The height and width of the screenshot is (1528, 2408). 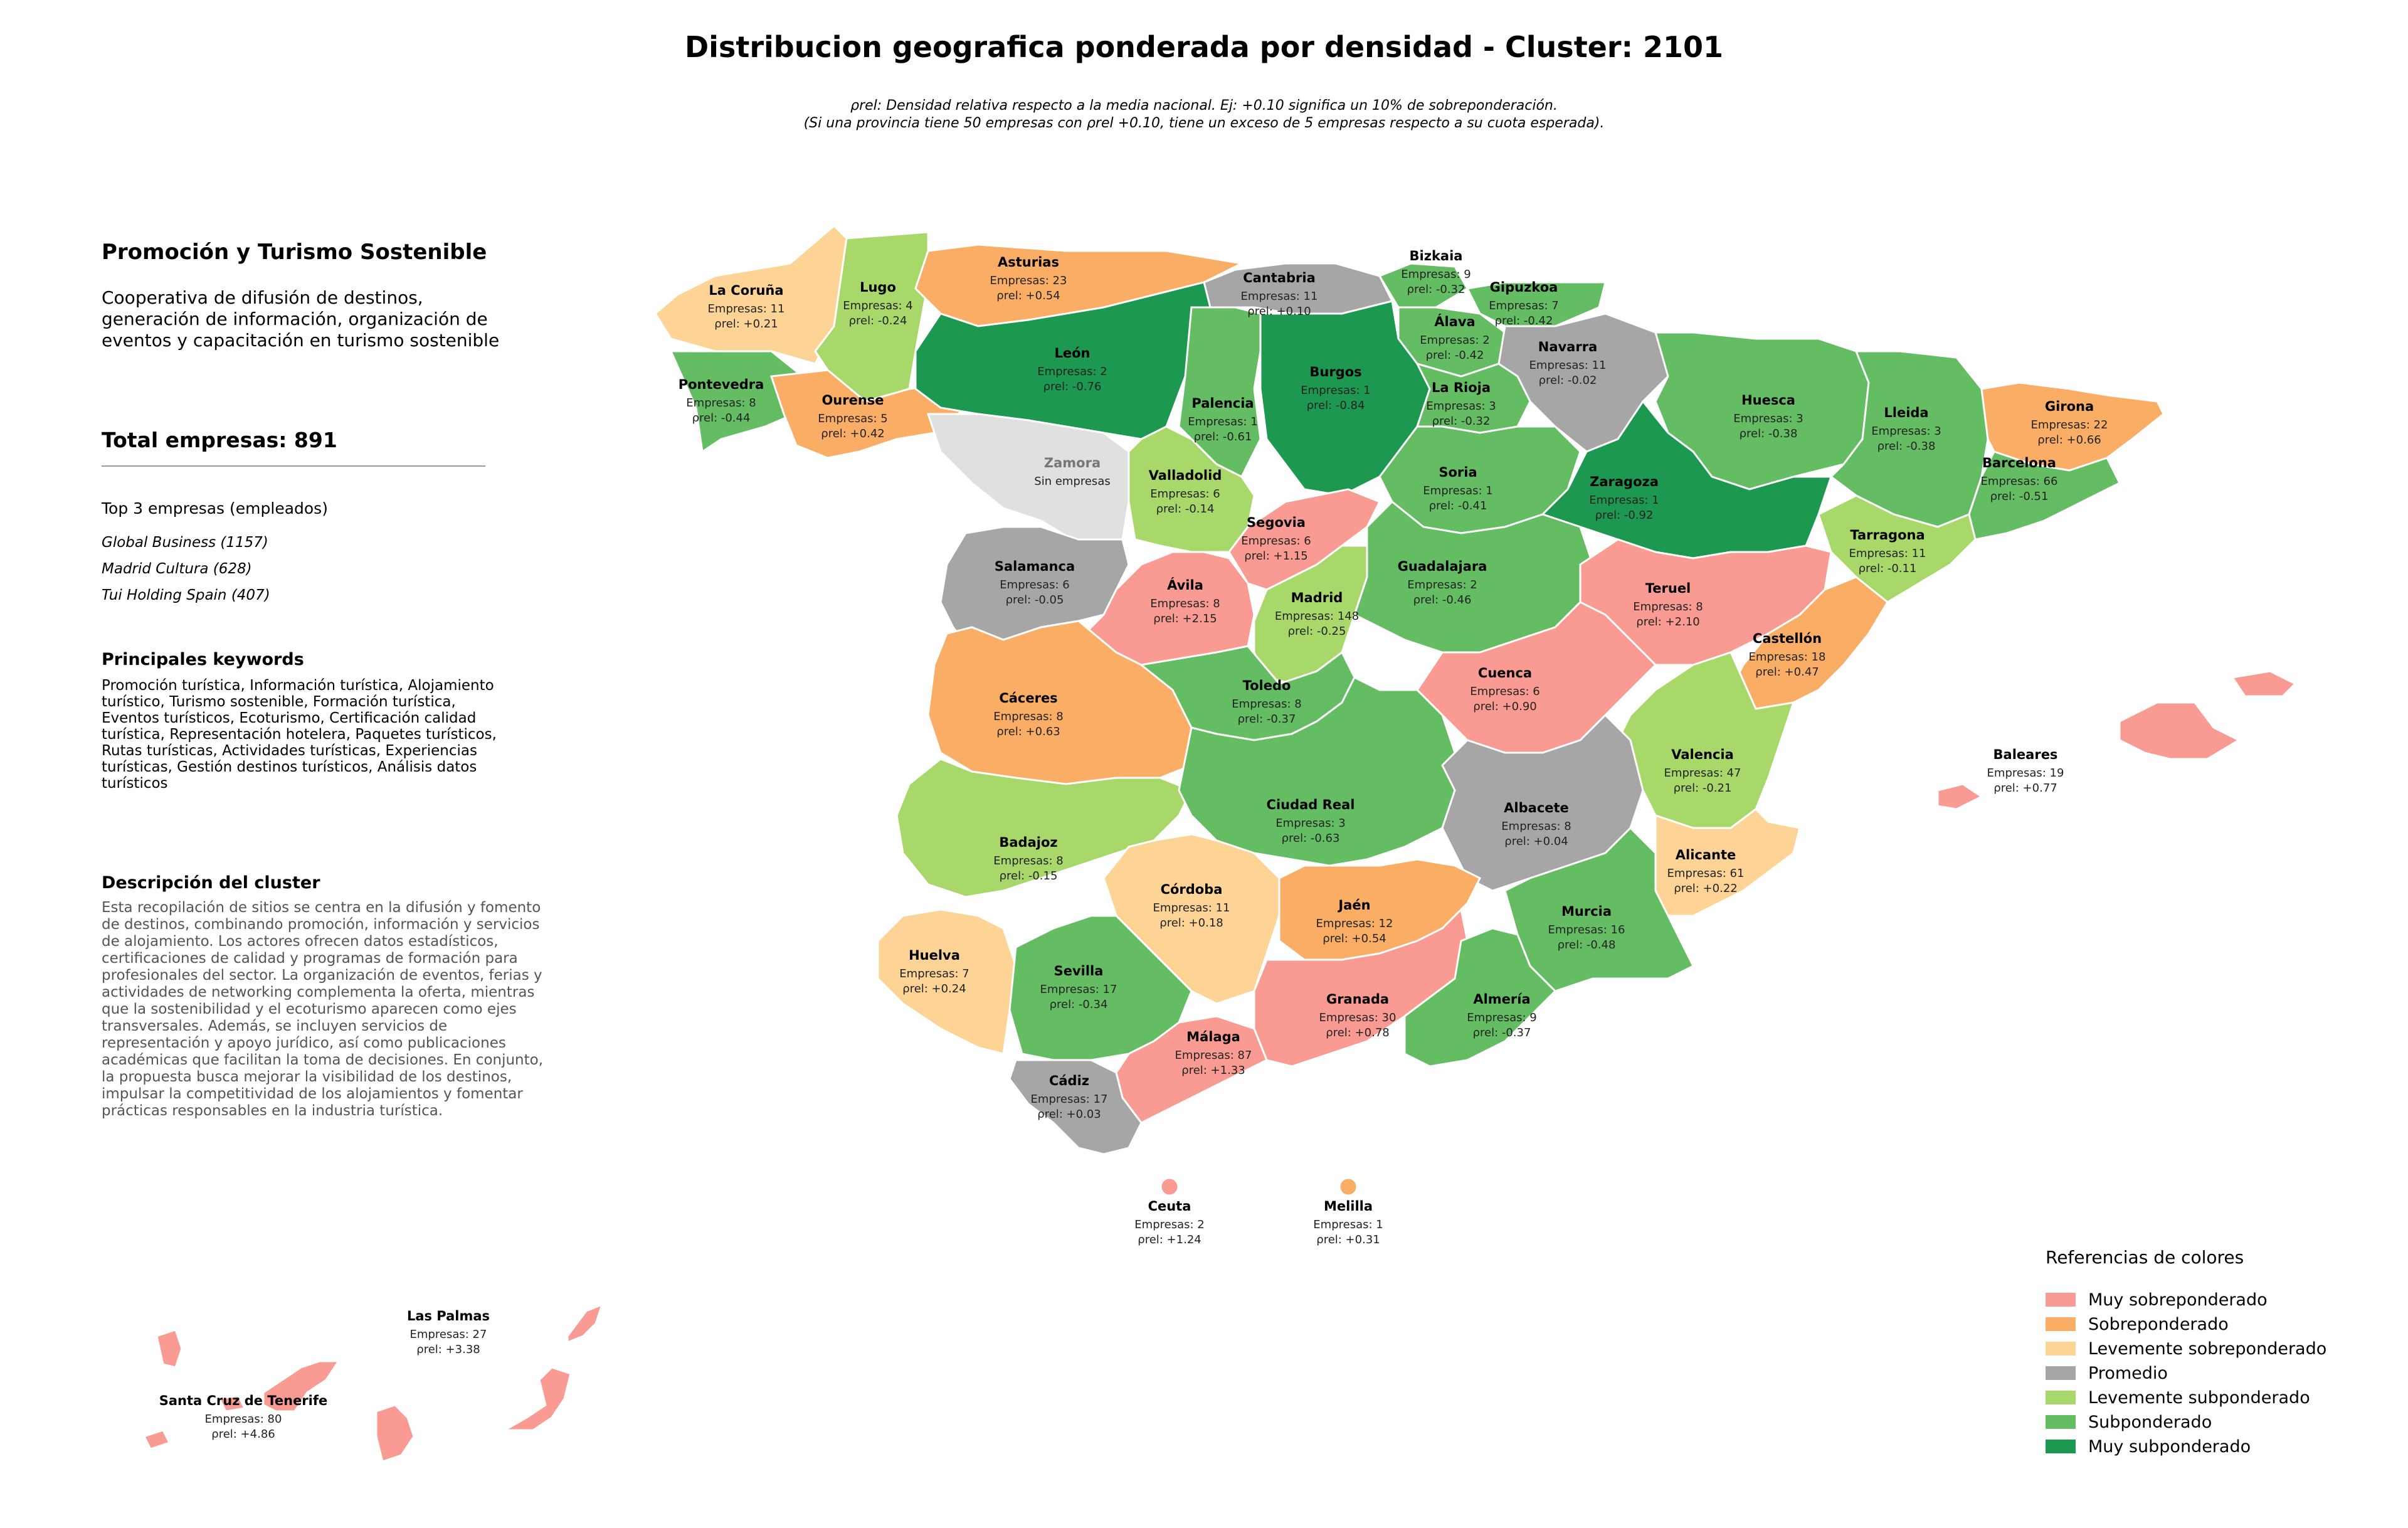 I want to click on province-rho-baleares: ρrel: +0.77, so click(x=2025, y=788).